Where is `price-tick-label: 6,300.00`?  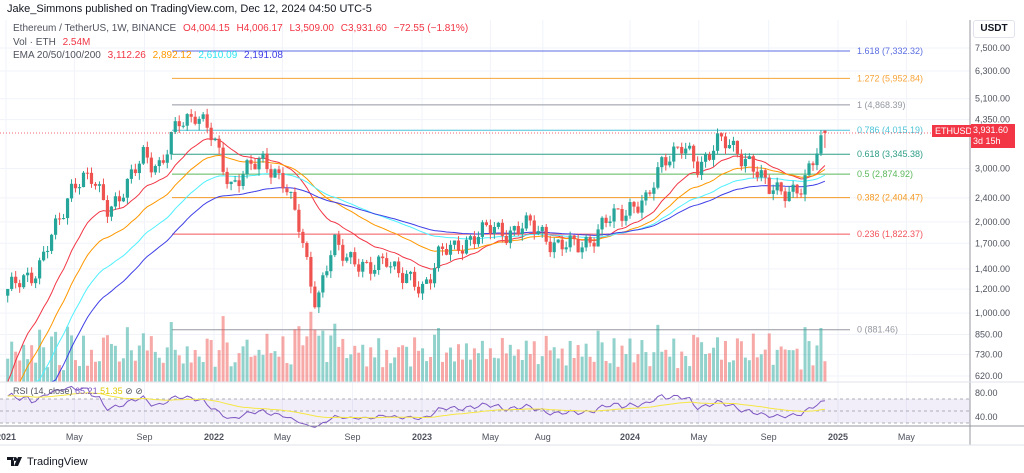 price-tick-label: 6,300.00 is located at coordinates (992, 71).